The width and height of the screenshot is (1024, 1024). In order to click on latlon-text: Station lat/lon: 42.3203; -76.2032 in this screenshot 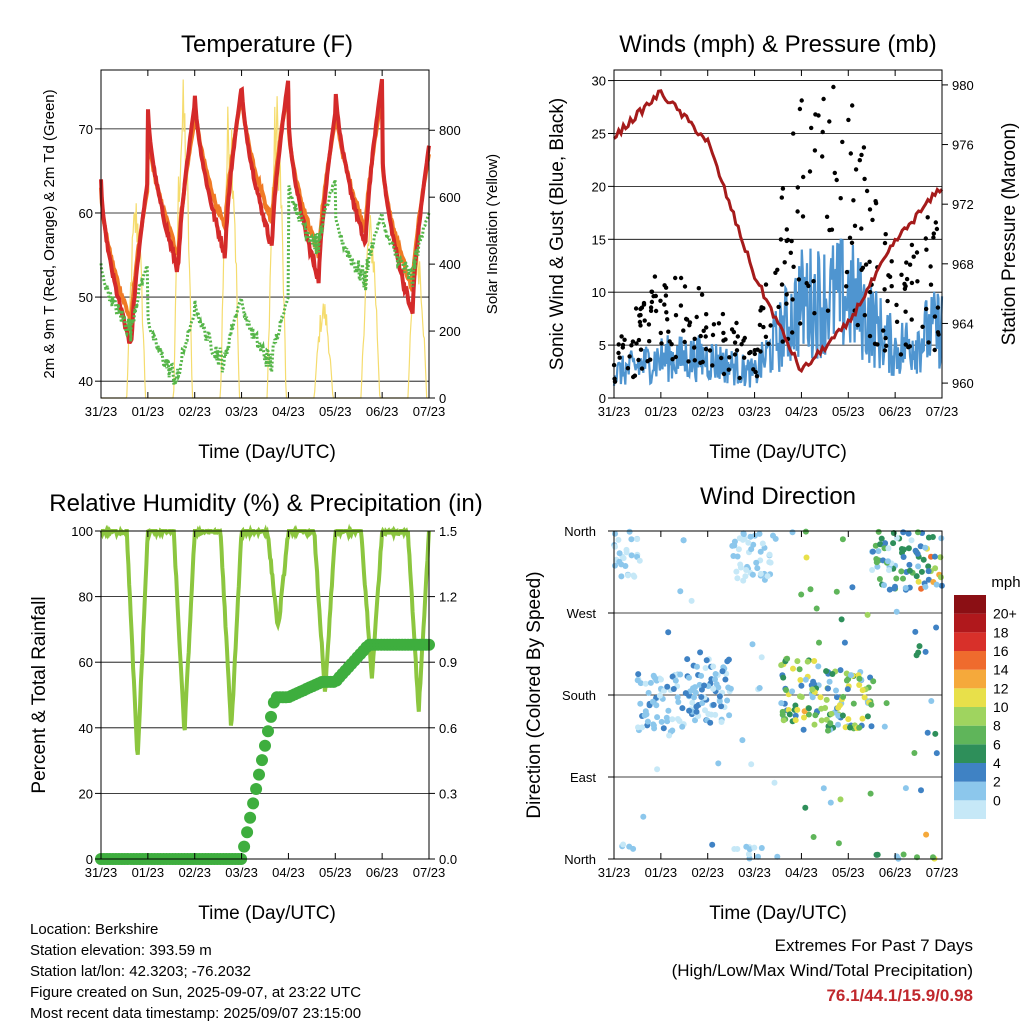, I will do `click(141, 971)`.